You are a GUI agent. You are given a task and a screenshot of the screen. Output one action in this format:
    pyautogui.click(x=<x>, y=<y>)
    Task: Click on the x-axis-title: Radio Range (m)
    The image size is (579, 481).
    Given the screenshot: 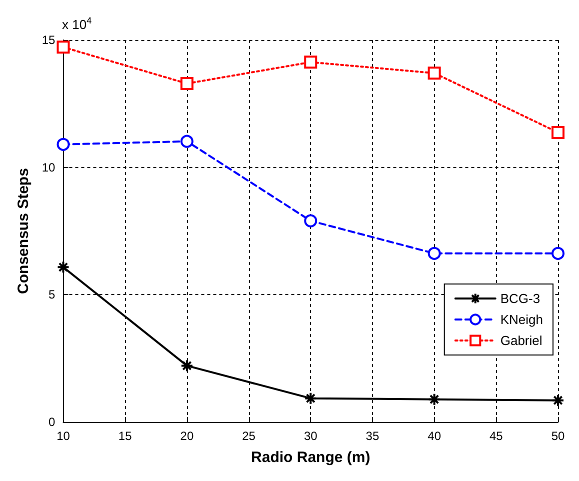 What is the action you would take?
    pyautogui.click(x=310, y=457)
    